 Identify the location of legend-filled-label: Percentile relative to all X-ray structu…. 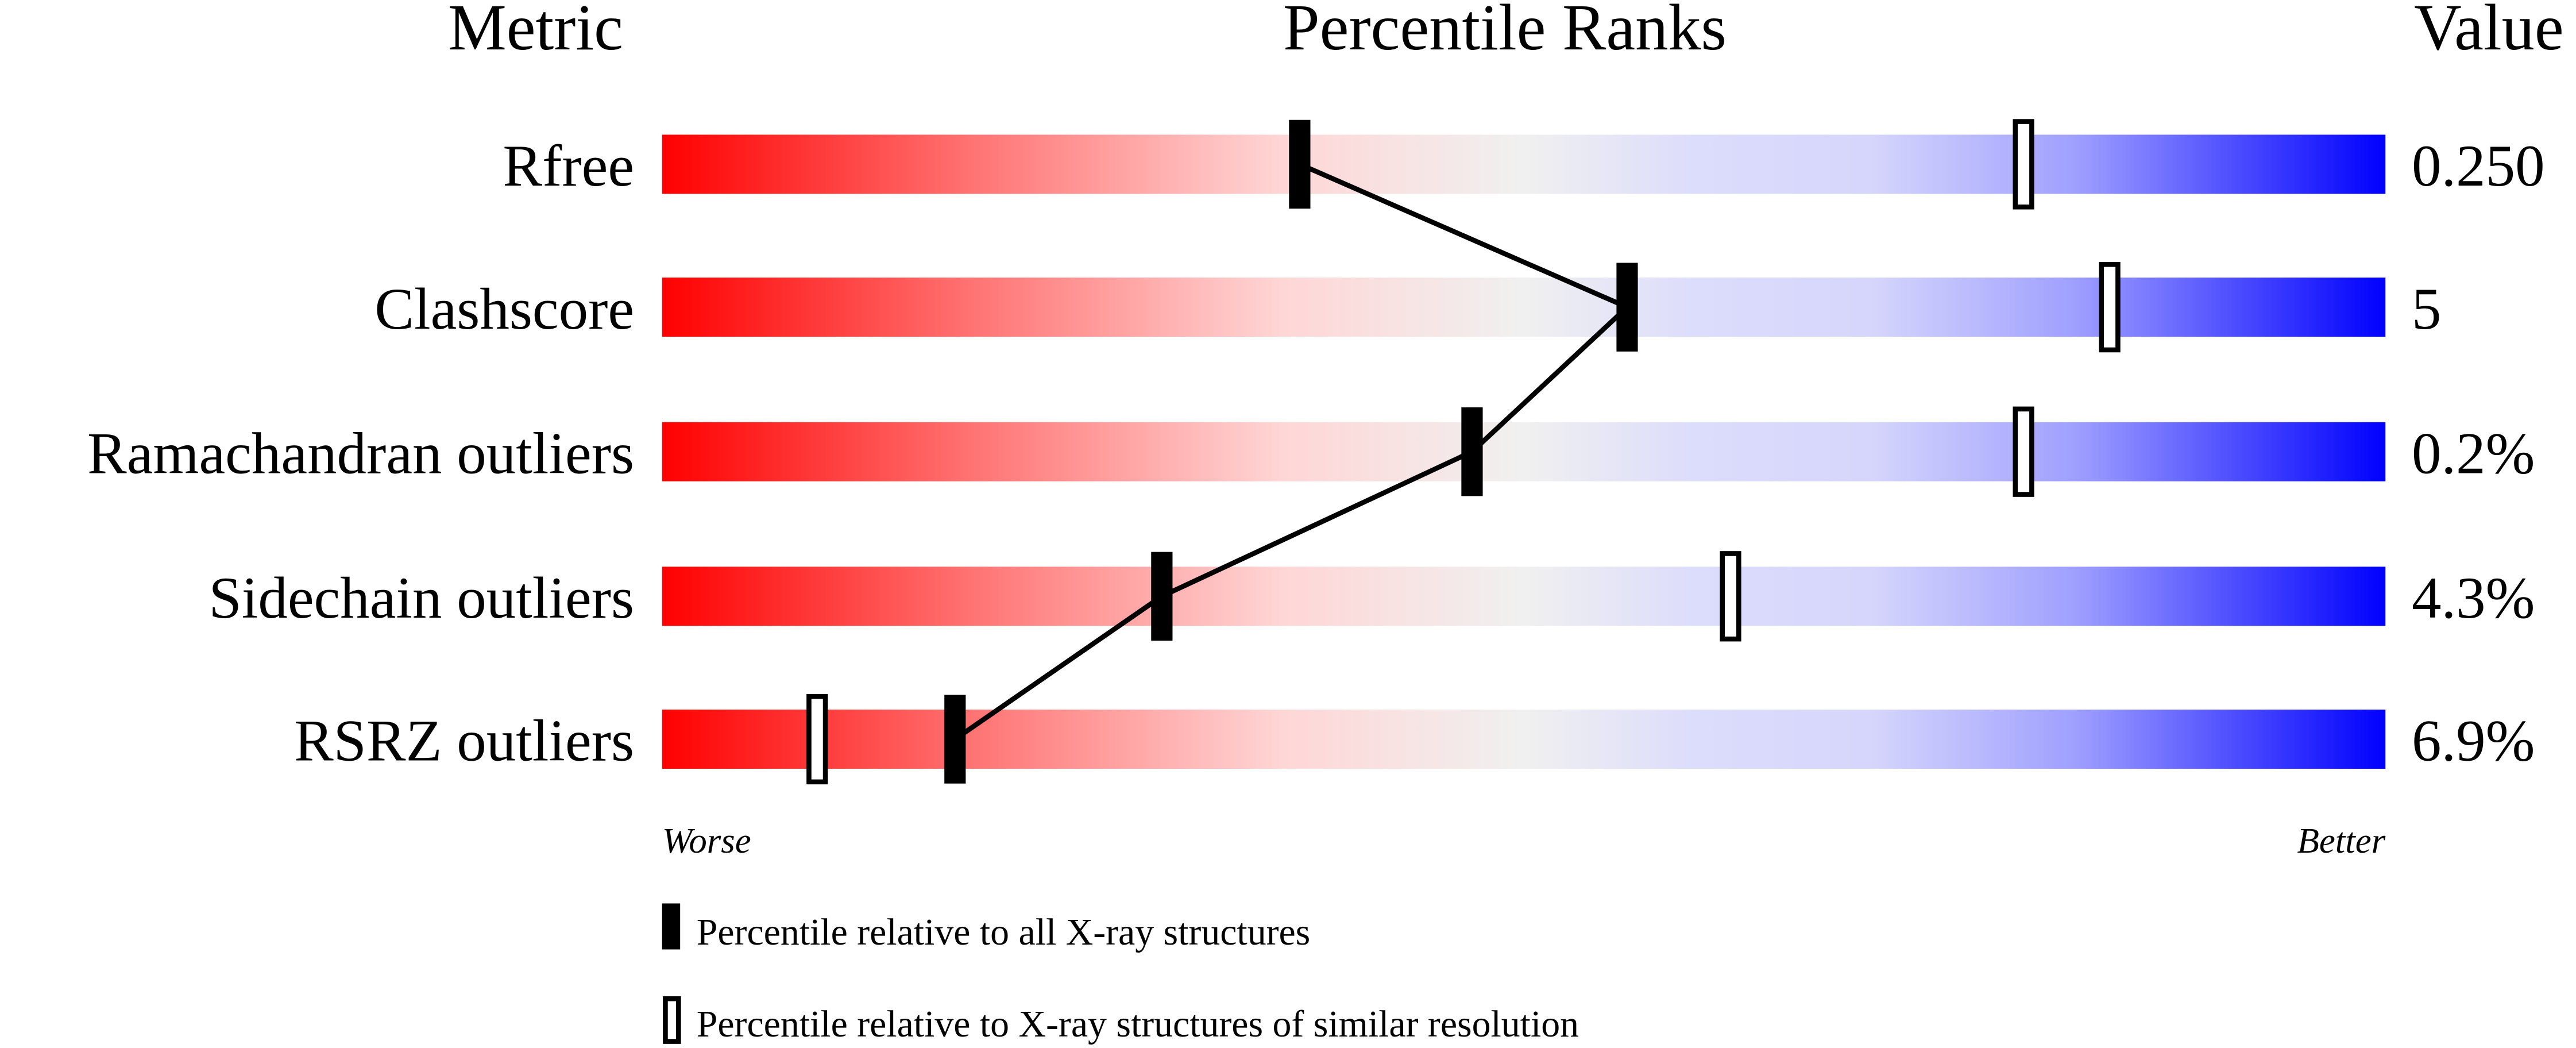
(1004, 932).